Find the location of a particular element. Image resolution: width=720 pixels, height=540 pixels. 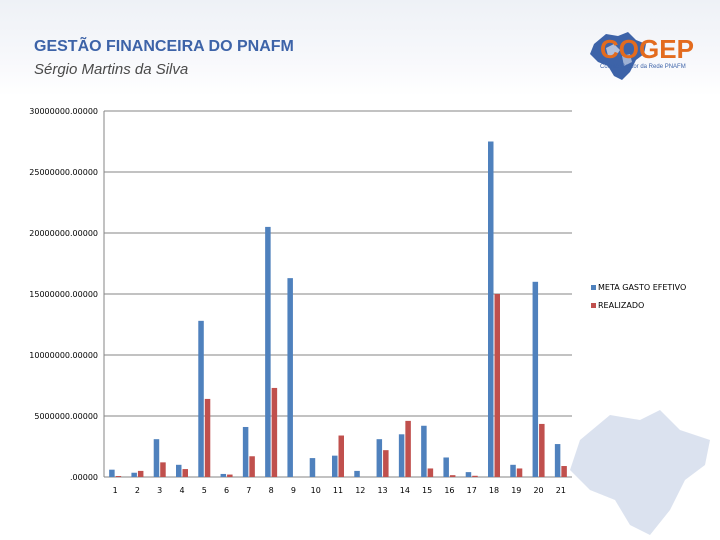

logo-wordmark: COGEP is located at coordinates (647, 49).